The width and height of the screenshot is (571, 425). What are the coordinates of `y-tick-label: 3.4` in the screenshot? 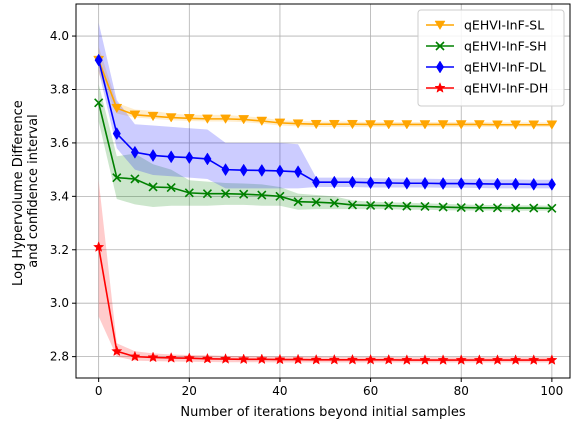 It's located at (59, 196).